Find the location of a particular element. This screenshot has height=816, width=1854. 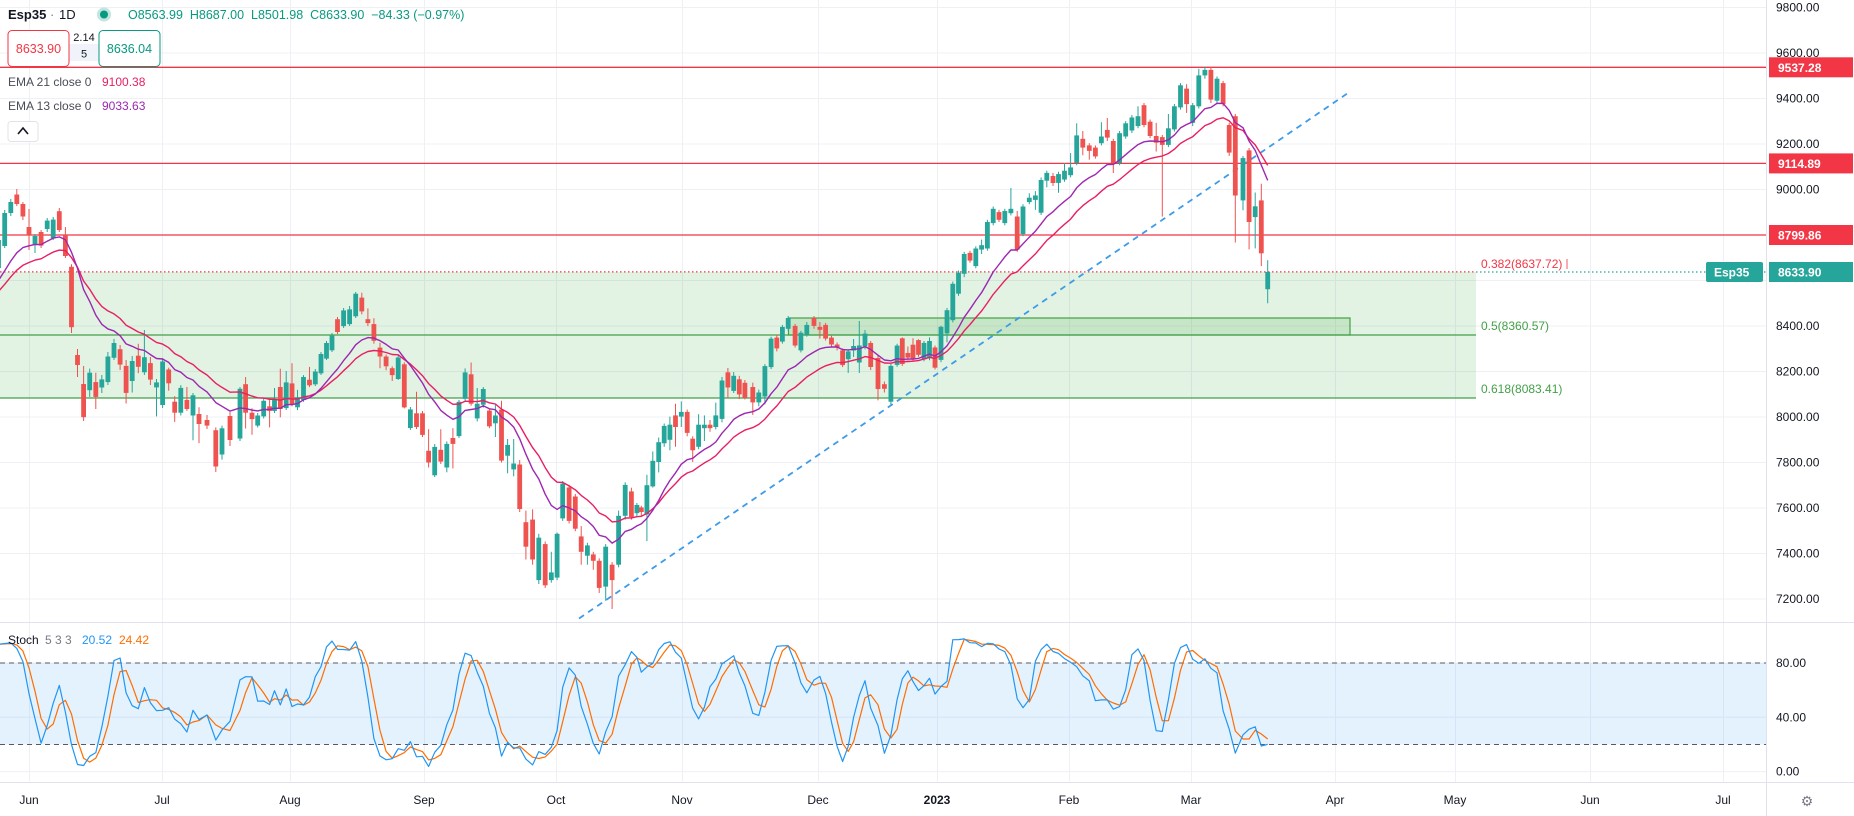

svg-text: Nov is located at coordinates (681, 800).